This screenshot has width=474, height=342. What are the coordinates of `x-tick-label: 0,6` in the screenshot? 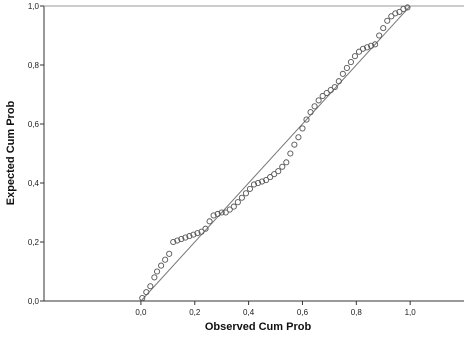 It's located at (303, 312).